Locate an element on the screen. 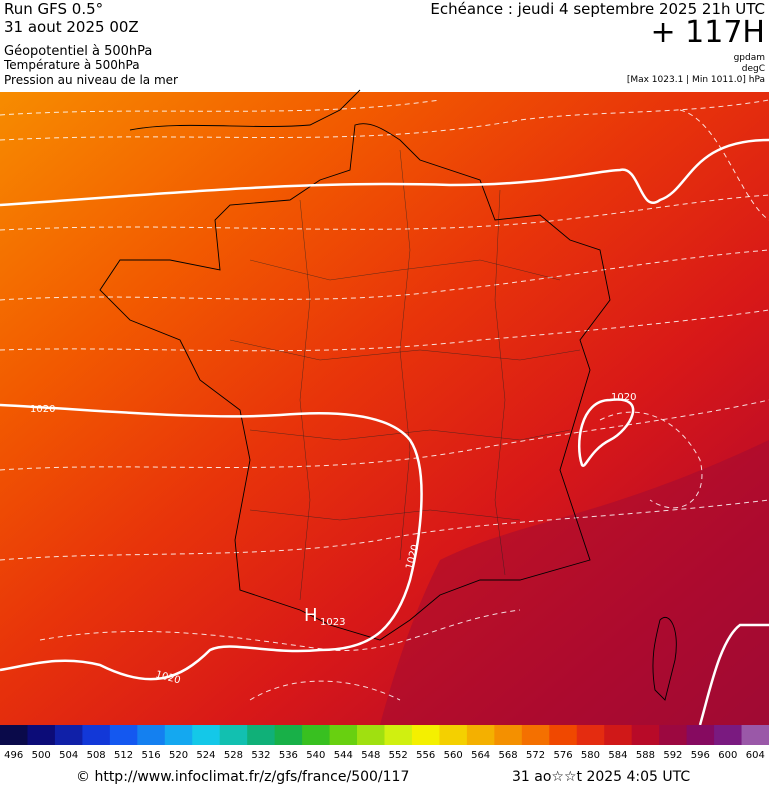 This screenshot has width=769, height=786. colorbar-label: 588 is located at coordinates (645, 755).